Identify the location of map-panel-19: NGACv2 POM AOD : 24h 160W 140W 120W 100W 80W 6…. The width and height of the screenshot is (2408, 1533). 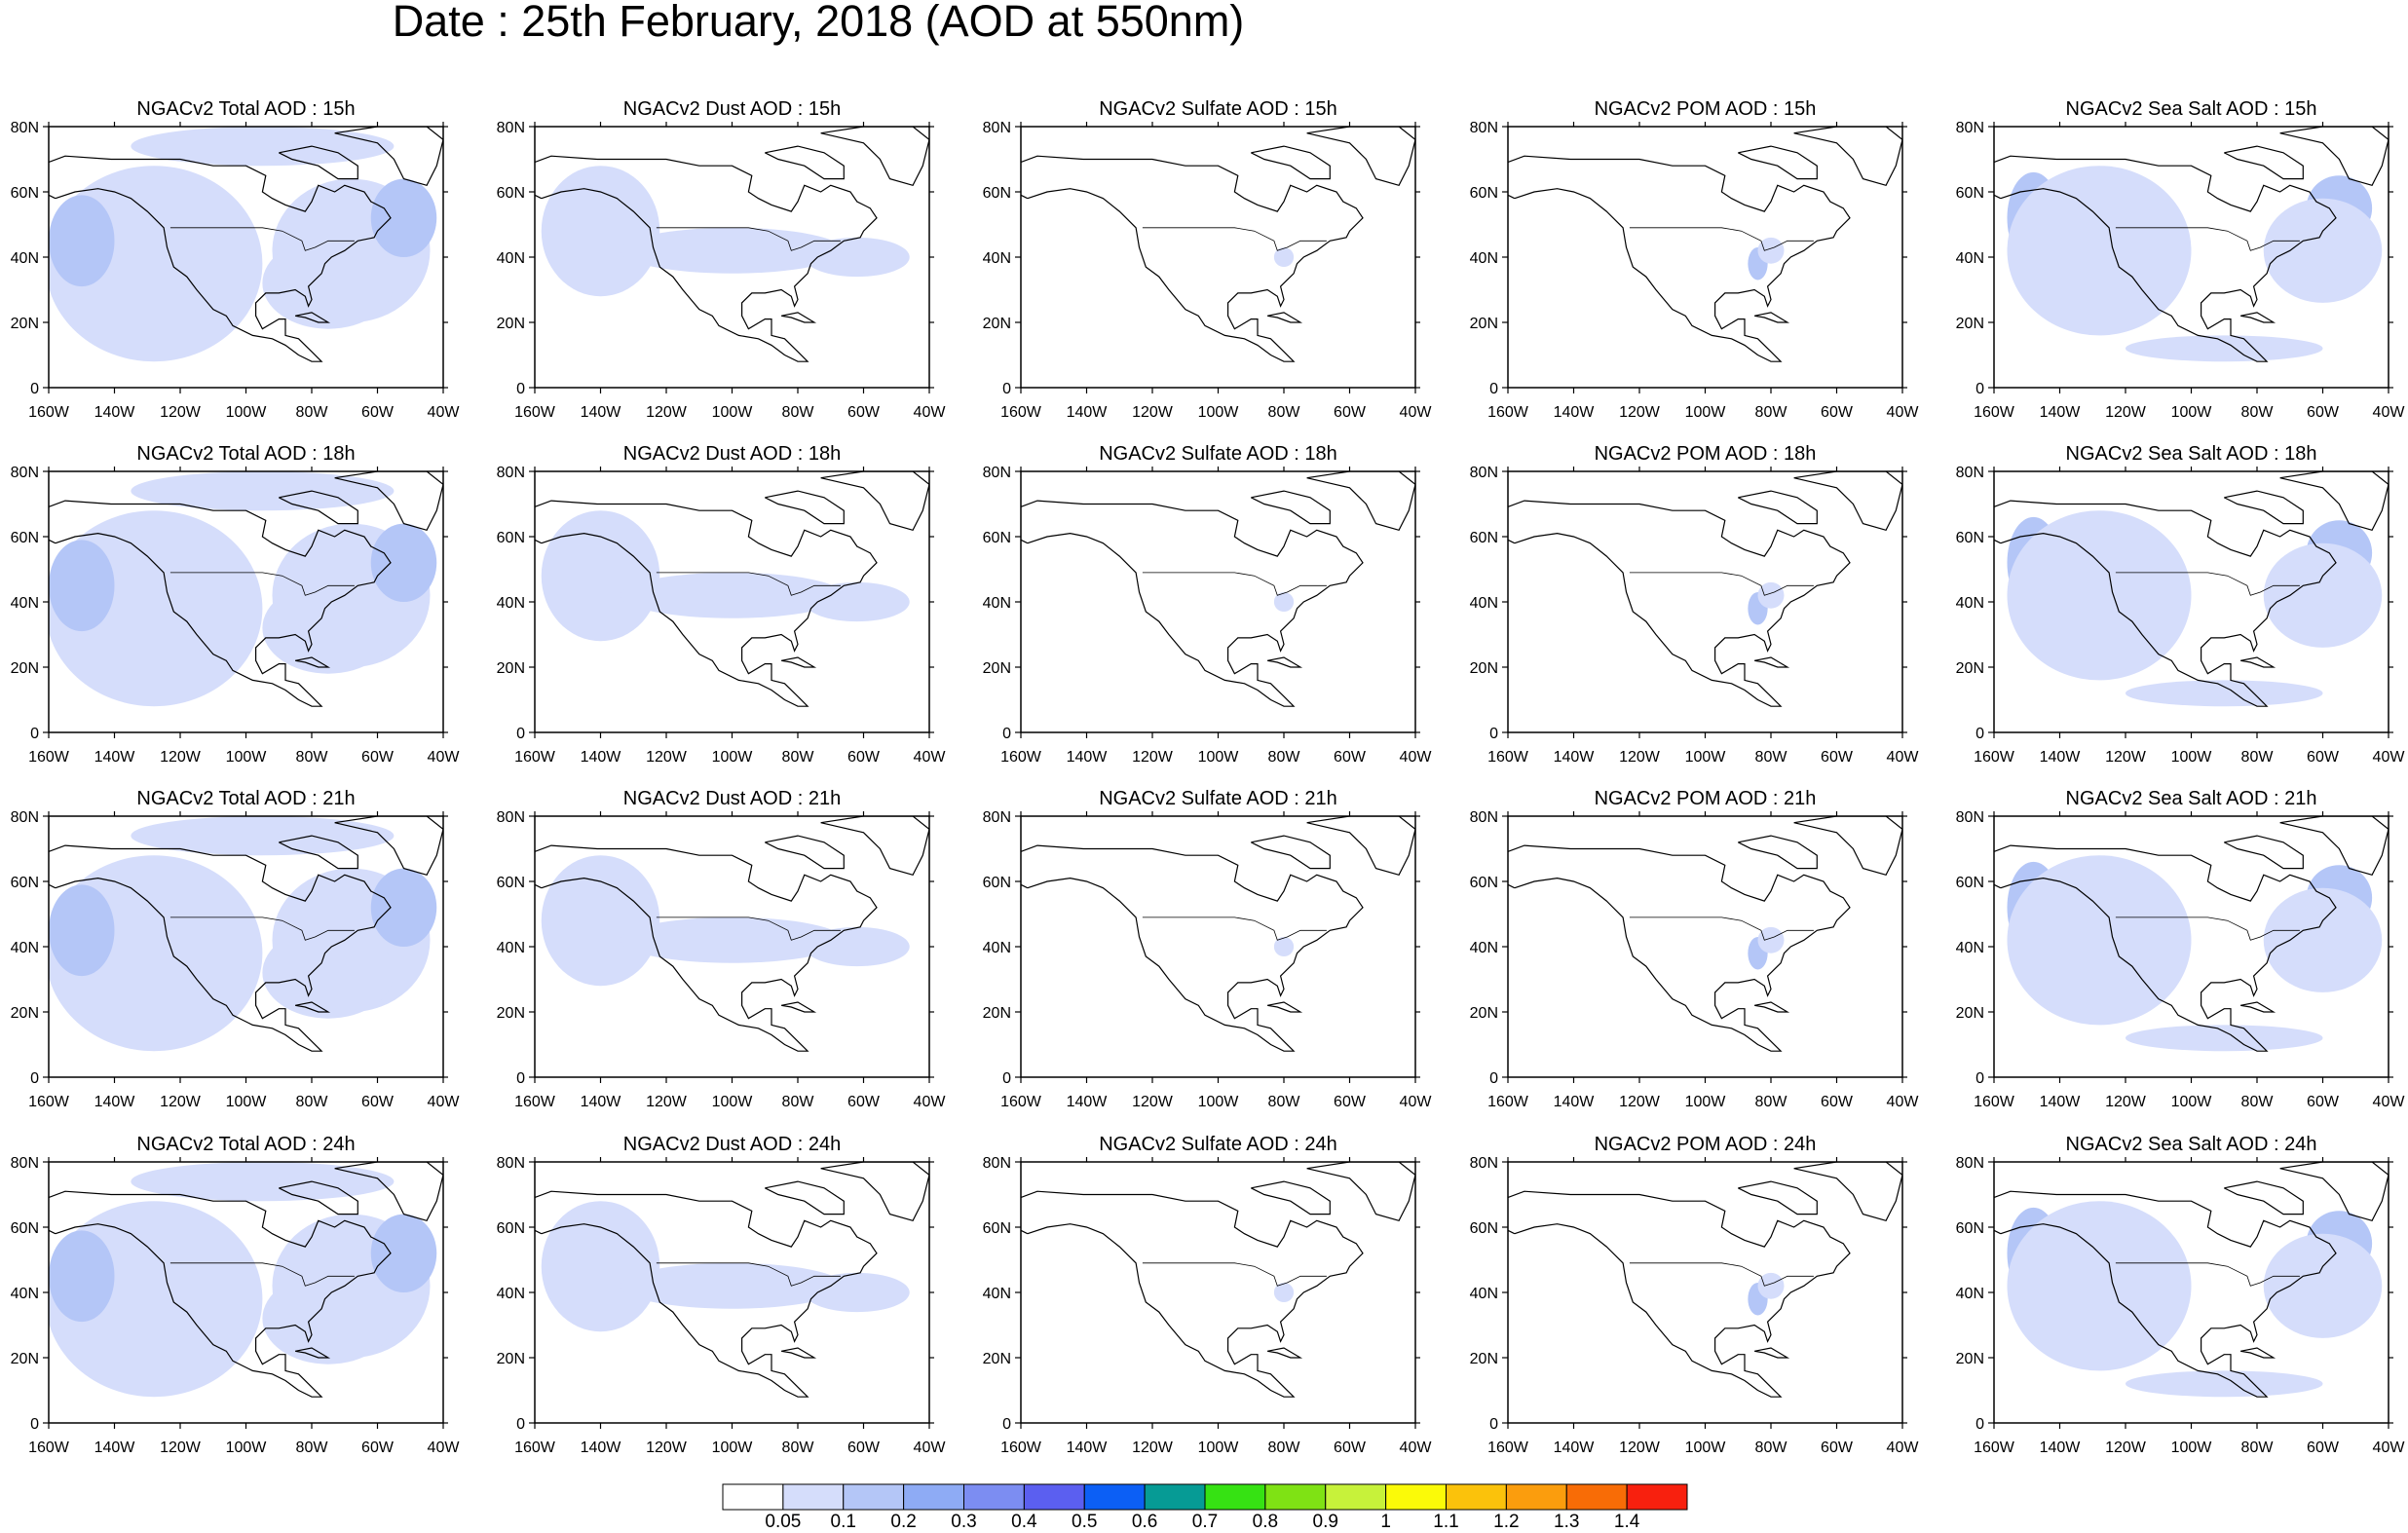
(1695, 1295).